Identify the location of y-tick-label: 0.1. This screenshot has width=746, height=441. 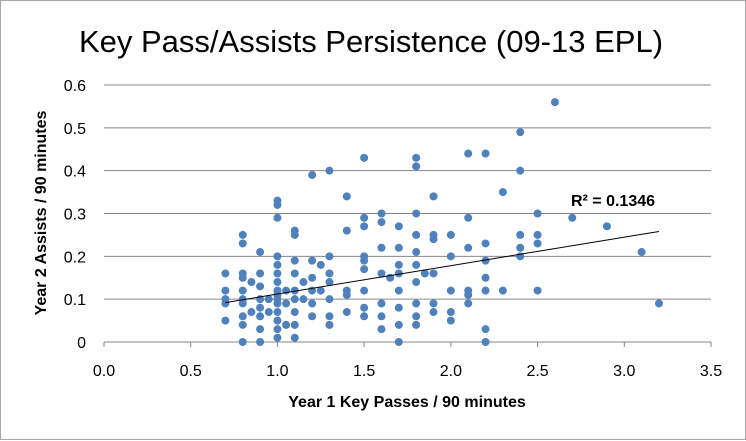
(75, 300).